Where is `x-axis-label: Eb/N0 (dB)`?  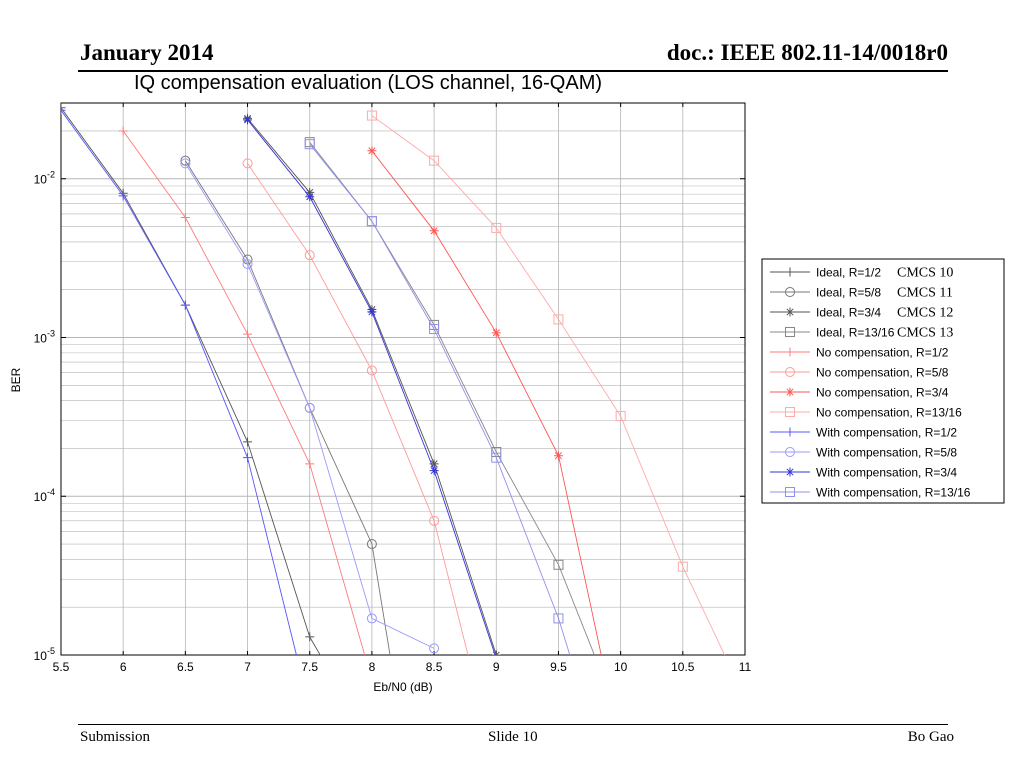 x-axis-label: Eb/N0 (dB) is located at coordinates (402, 687).